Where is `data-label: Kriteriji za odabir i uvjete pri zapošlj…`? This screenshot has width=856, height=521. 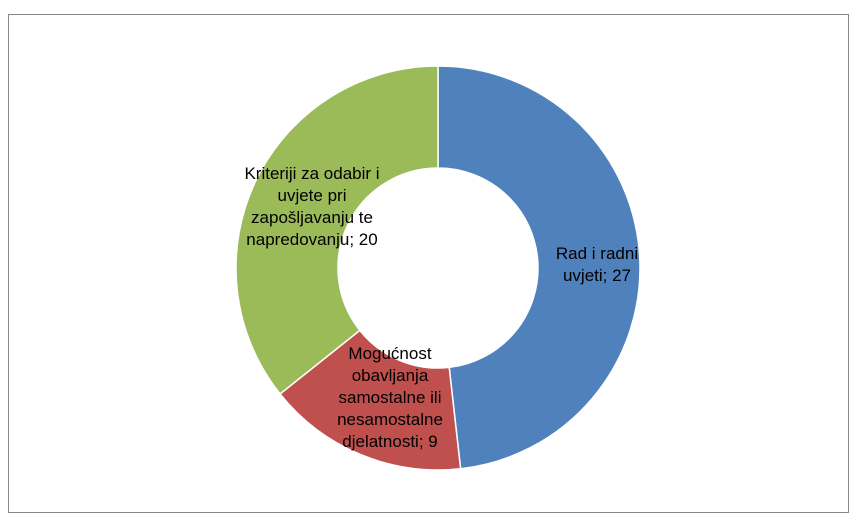
data-label: Kriteriji za odabir i uvjete pri zapošlj… is located at coordinates (312, 206).